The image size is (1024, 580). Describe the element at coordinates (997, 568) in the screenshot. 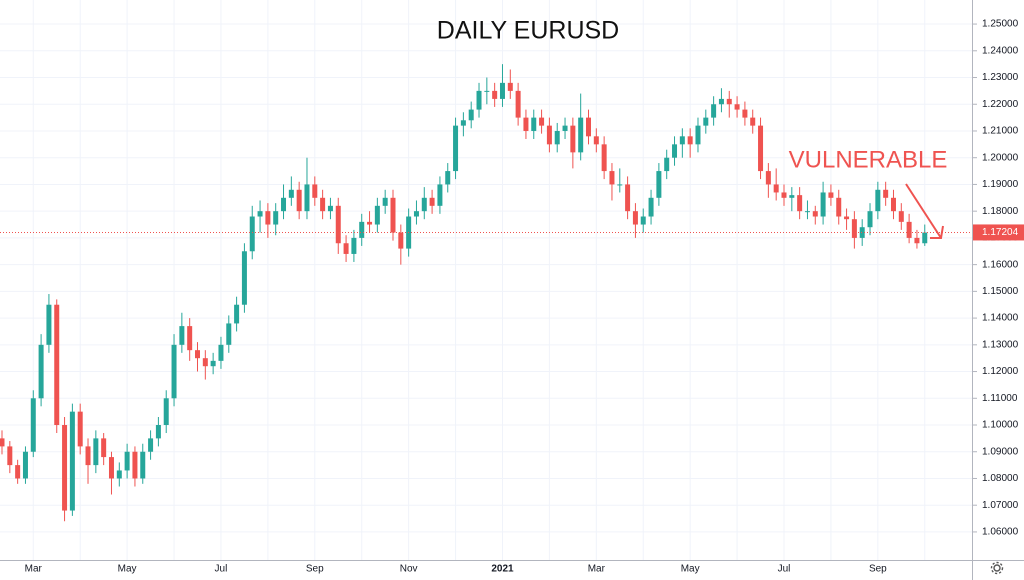

I see `settings-icon` at that location.